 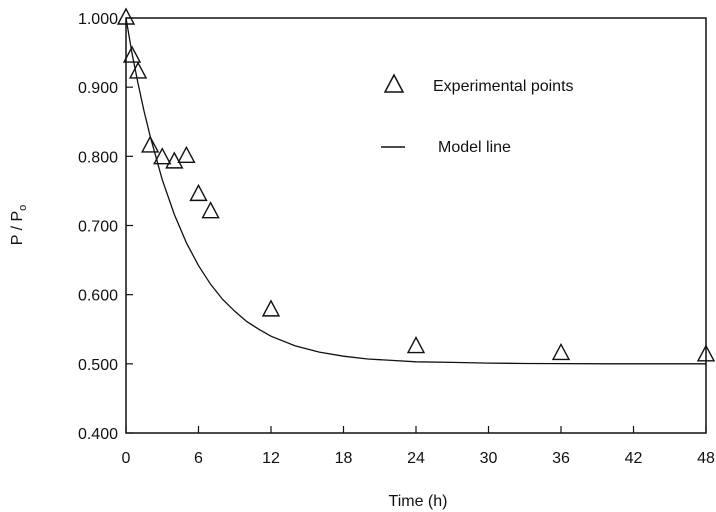 What do you see at coordinates (474, 147) in the screenshot?
I see `legend-label-model: Model line` at bounding box center [474, 147].